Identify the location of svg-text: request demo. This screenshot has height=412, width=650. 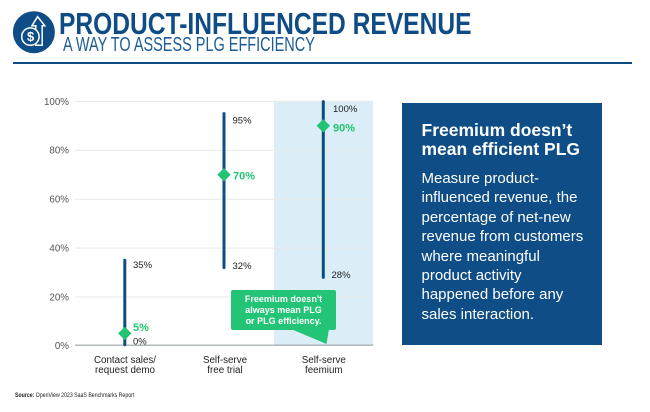
(125, 370).